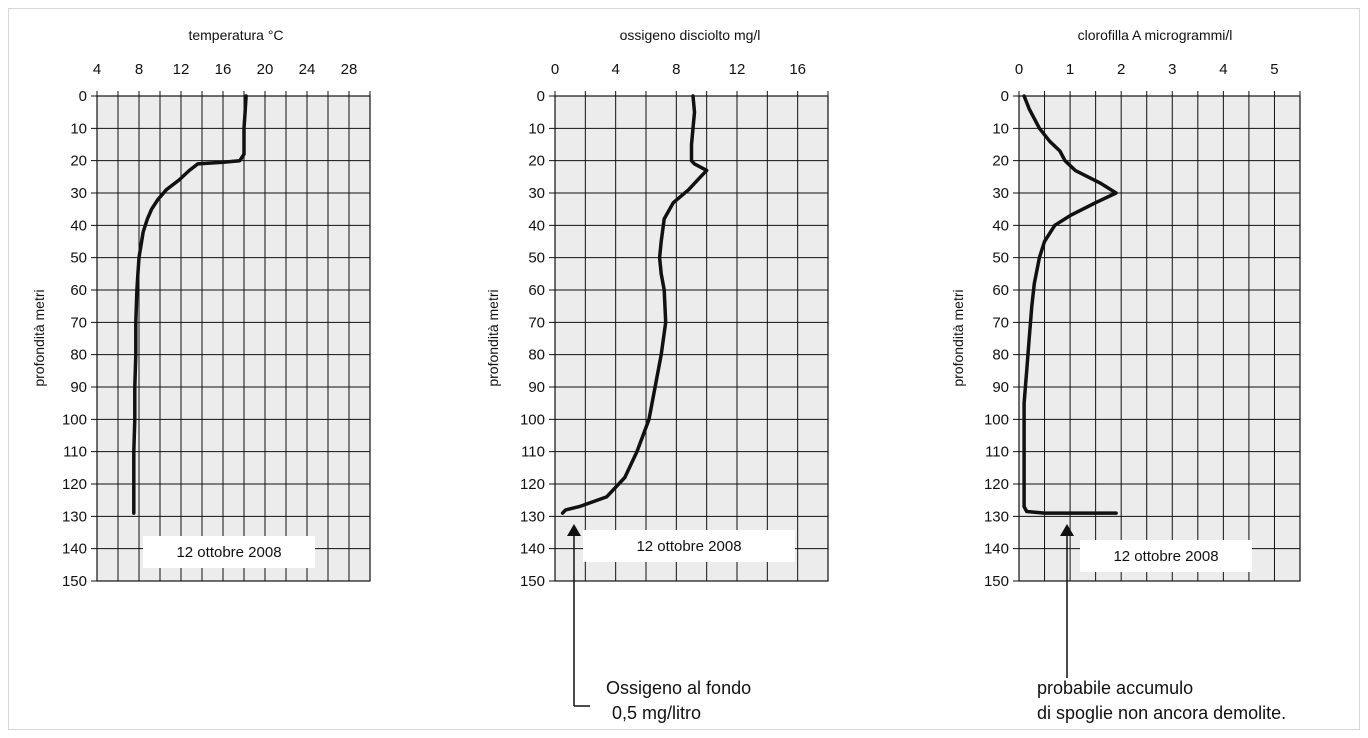 This screenshot has height=738, width=1368. I want to click on annotation-line-2: di spoglie non ancora demolite., so click(1161, 713).